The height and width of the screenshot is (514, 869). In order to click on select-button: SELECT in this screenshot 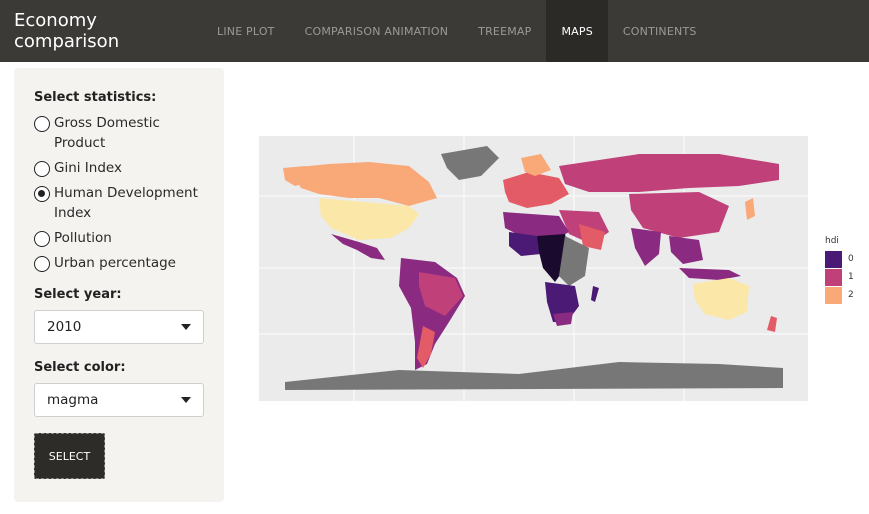, I will do `click(69, 456)`.